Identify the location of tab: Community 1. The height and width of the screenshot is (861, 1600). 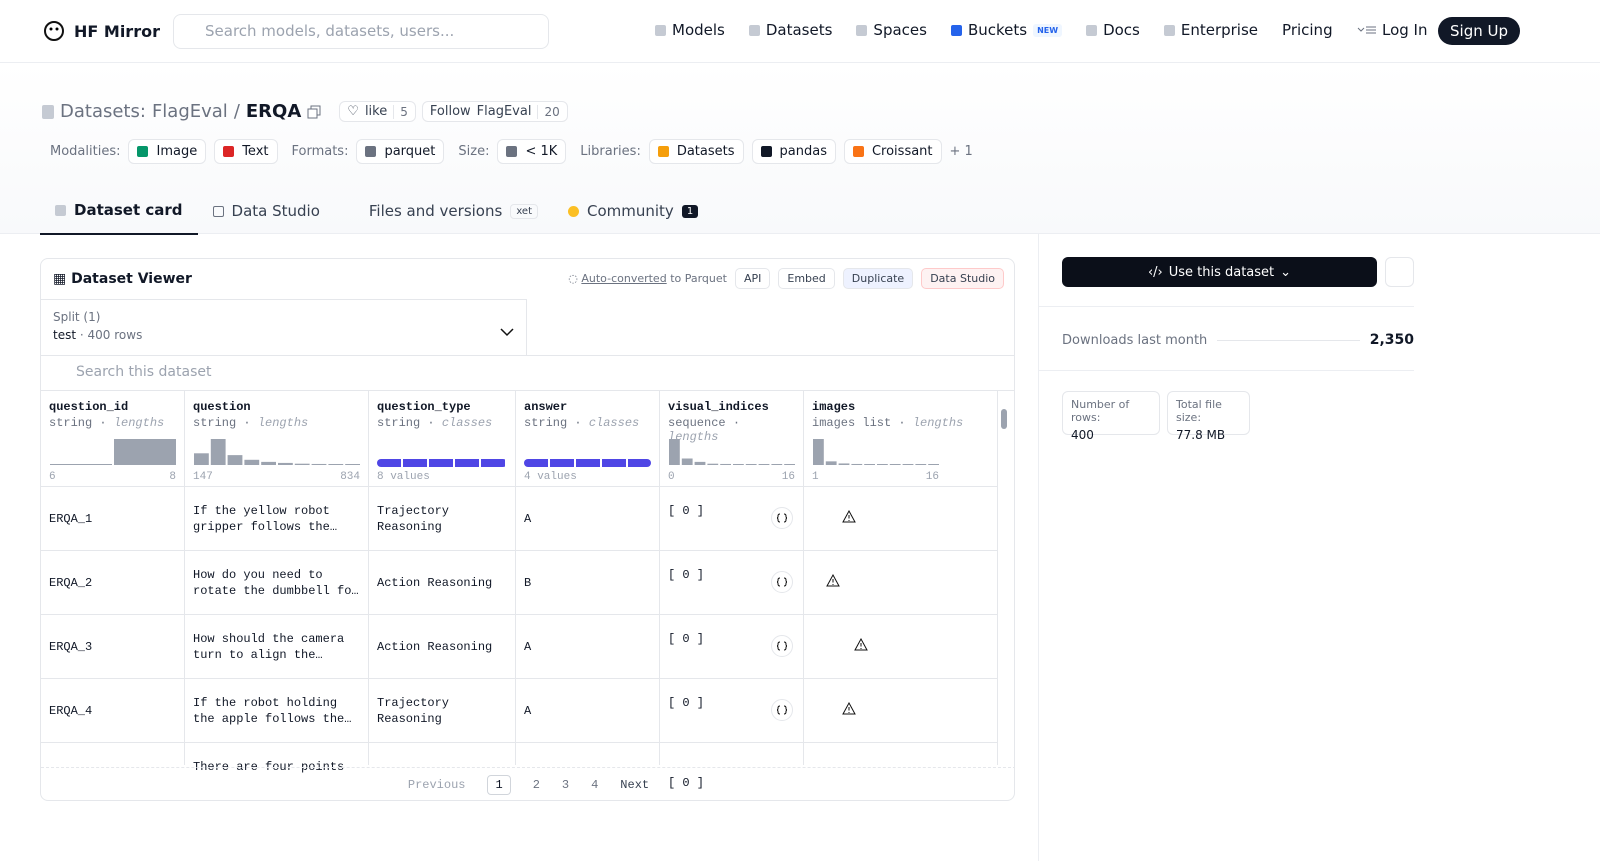
(633, 216).